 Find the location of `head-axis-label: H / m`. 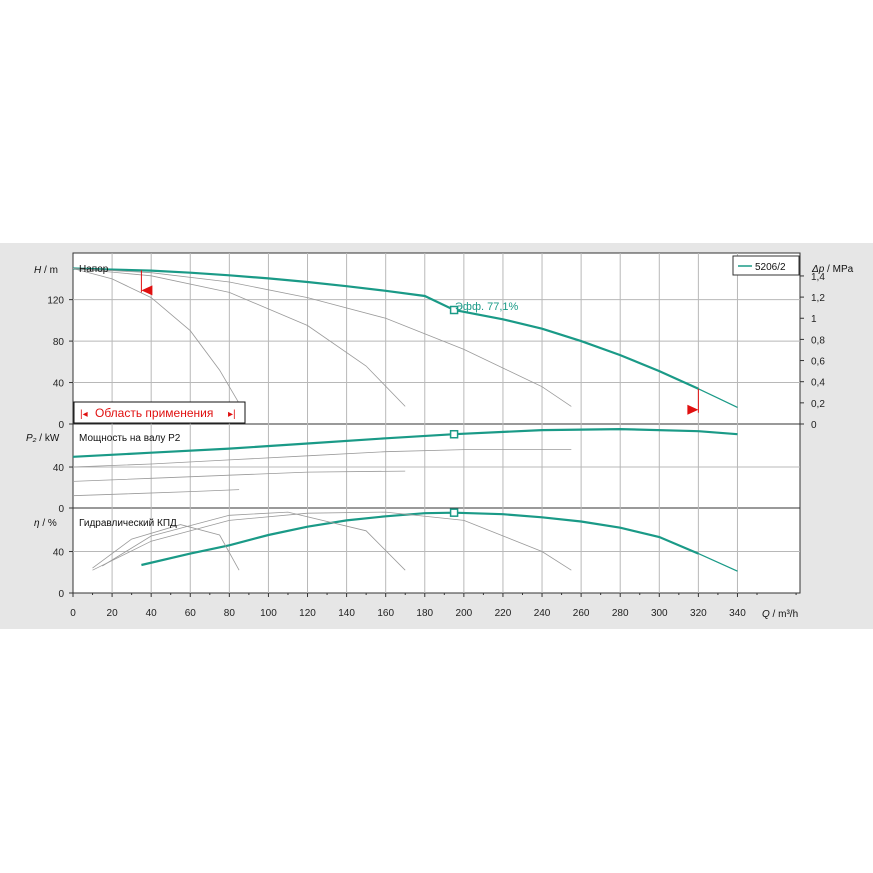

head-axis-label: H / m is located at coordinates (46, 270).